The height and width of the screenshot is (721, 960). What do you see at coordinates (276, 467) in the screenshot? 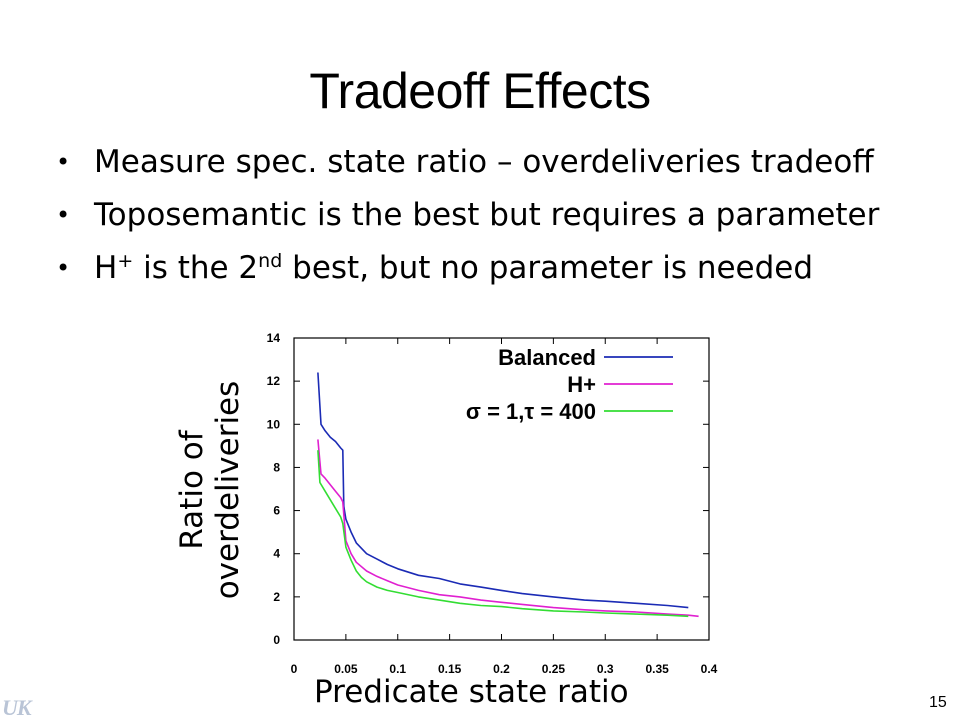
I see `y-tick-label: 8` at bounding box center [276, 467].